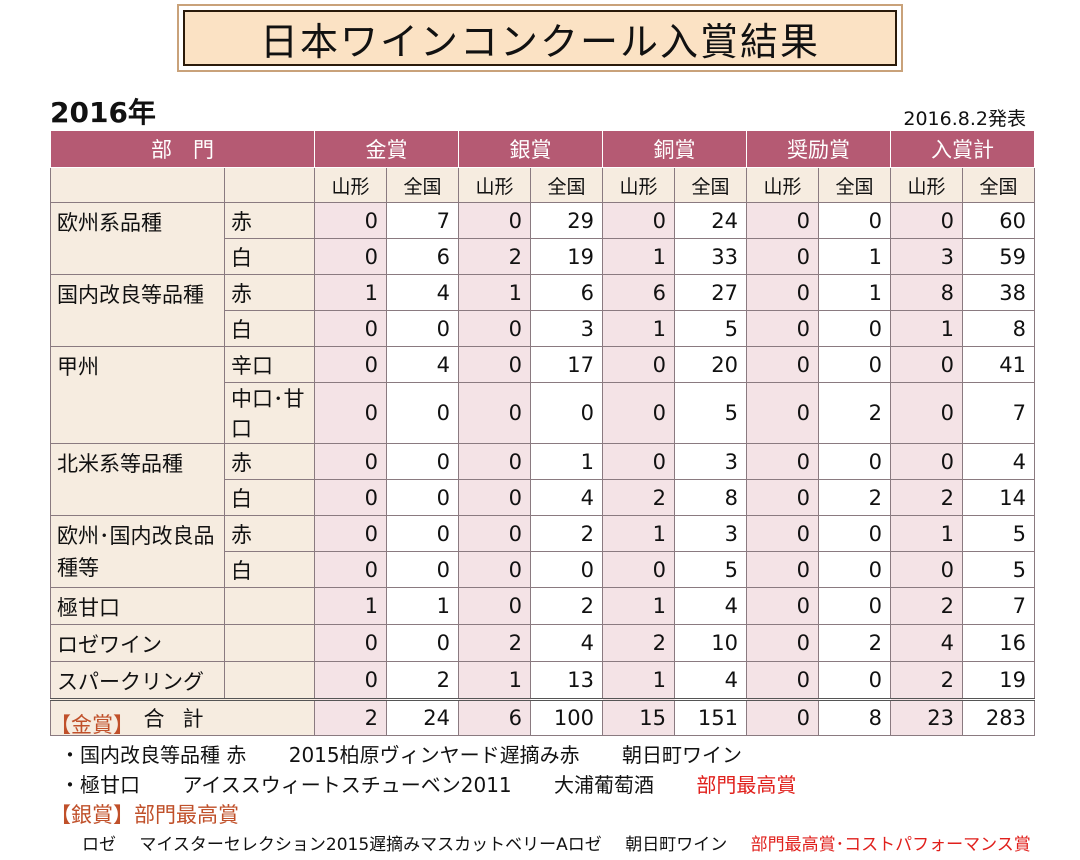  Describe the element at coordinates (998, 643) in the screenshot. I see `value-cell: 16` at that location.